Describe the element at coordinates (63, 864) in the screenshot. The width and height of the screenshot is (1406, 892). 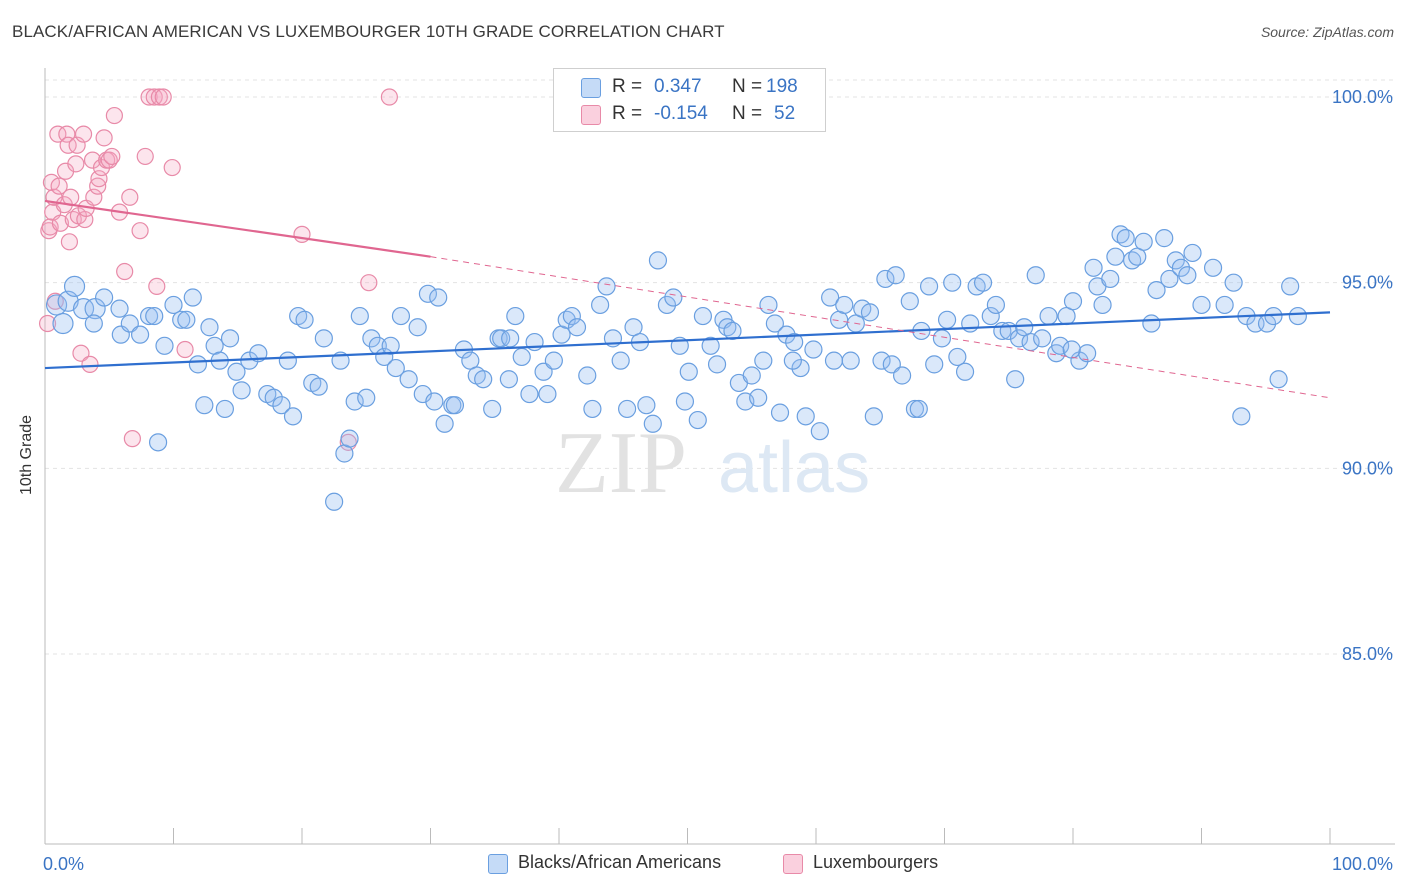
I see `x-tick-label: 0.0%` at that location.